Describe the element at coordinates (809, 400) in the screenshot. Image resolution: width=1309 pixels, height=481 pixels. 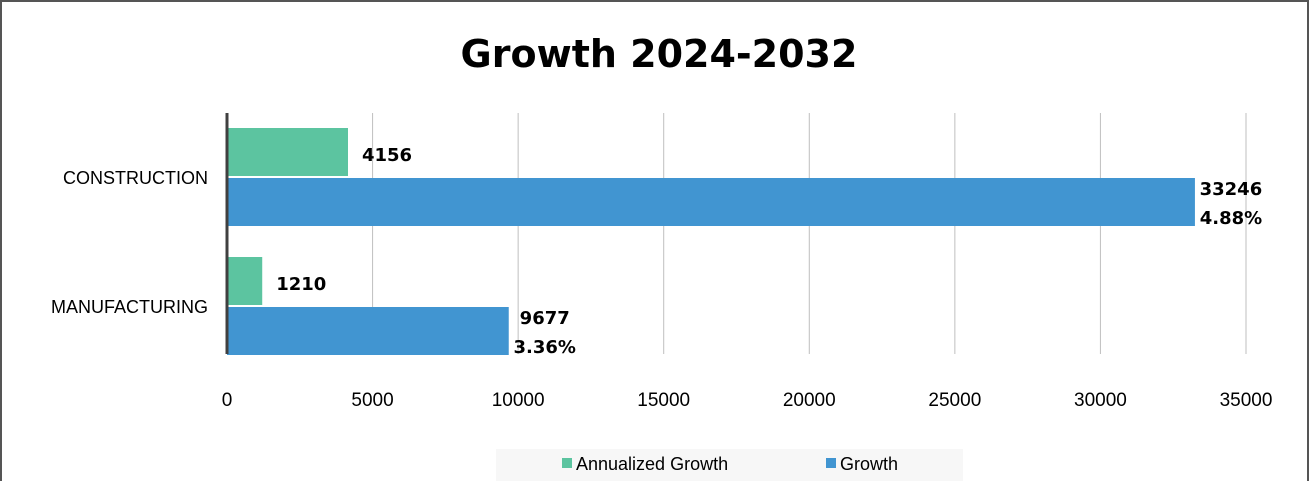
I see `x-tick-label: 20000` at that location.